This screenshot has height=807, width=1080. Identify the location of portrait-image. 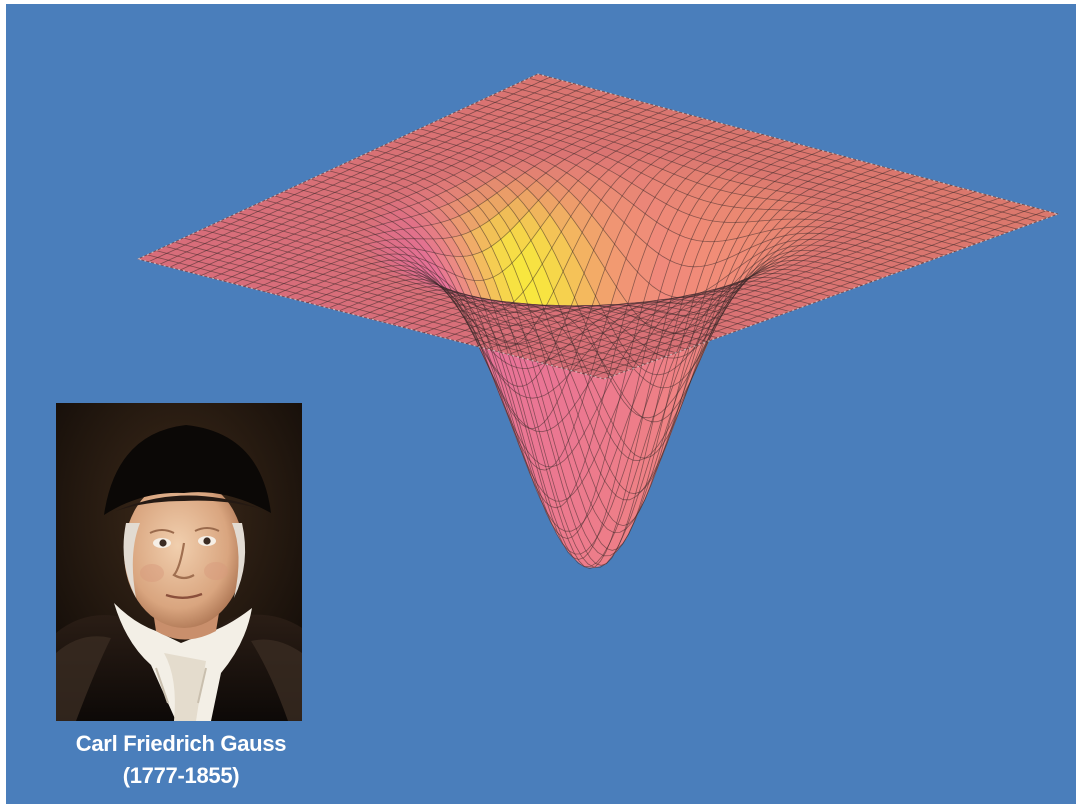
(179, 562).